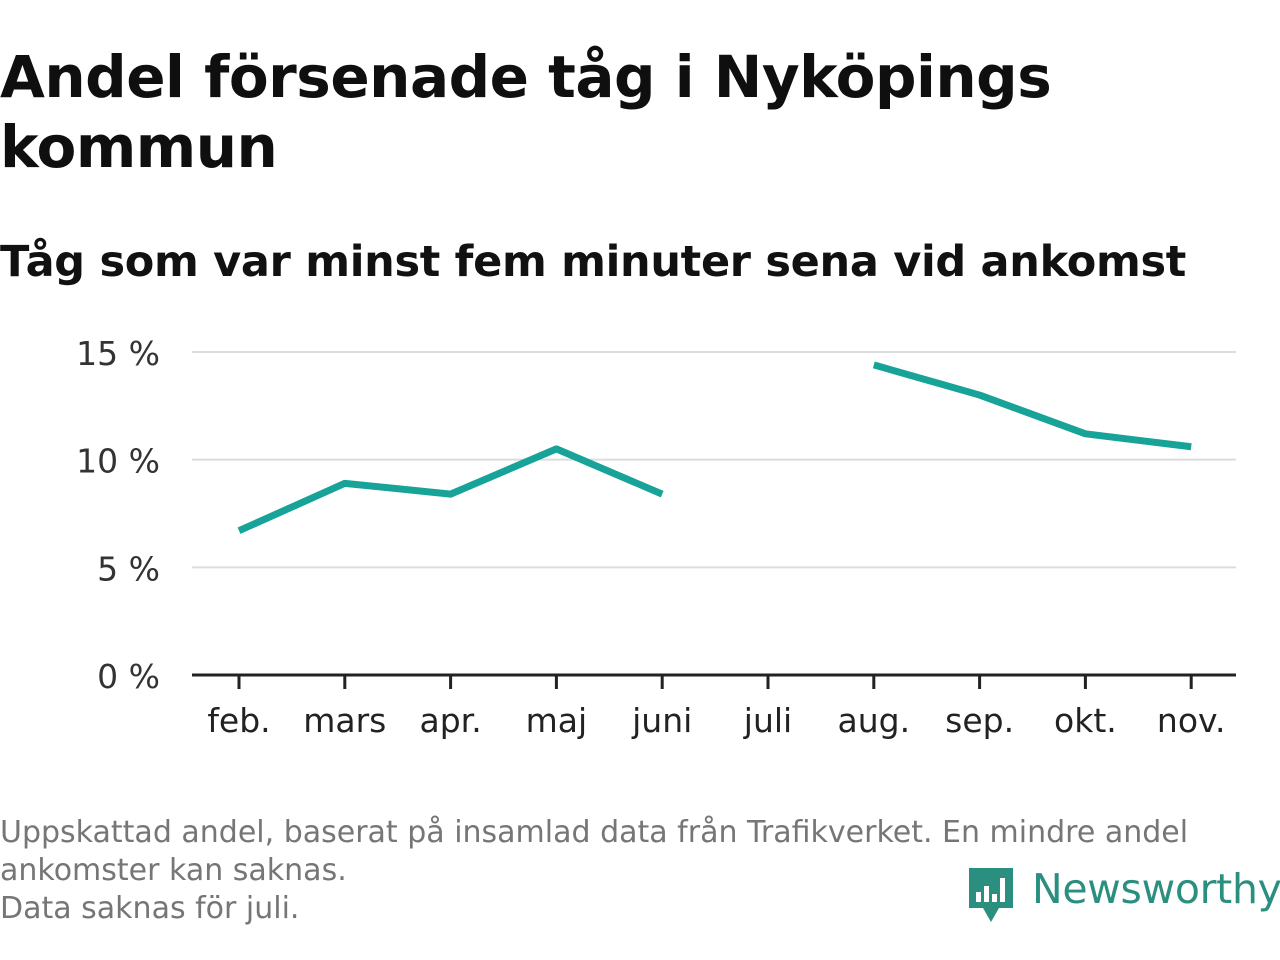 This screenshot has height=960, width=1280. I want to click on x-tick-label: nov., so click(1191, 720).